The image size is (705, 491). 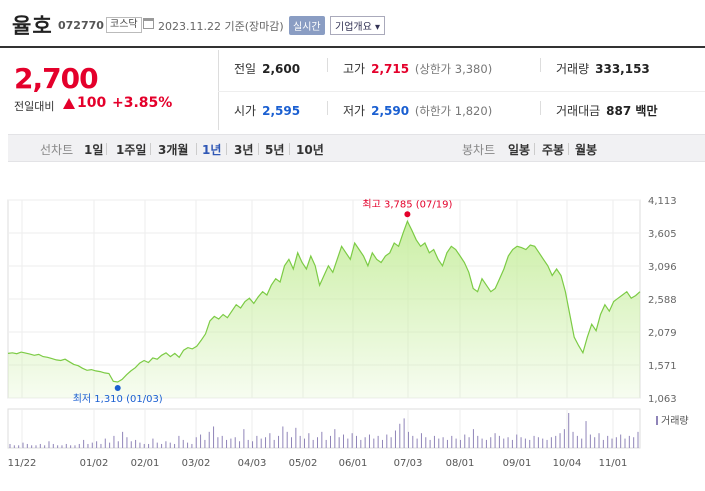 I want to click on stat-trade-amount: 거래대금 887 백만, so click(x=607, y=111).